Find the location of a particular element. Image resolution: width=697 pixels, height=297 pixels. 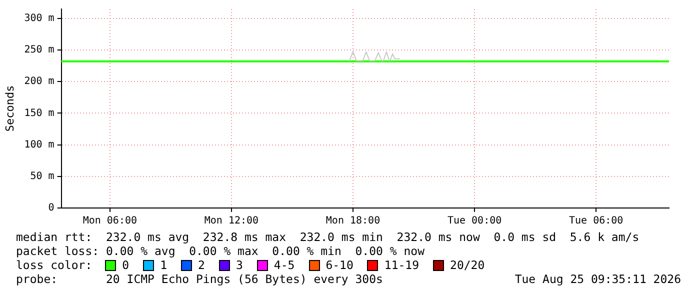

legend-label: 3 is located at coordinates (239, 265).